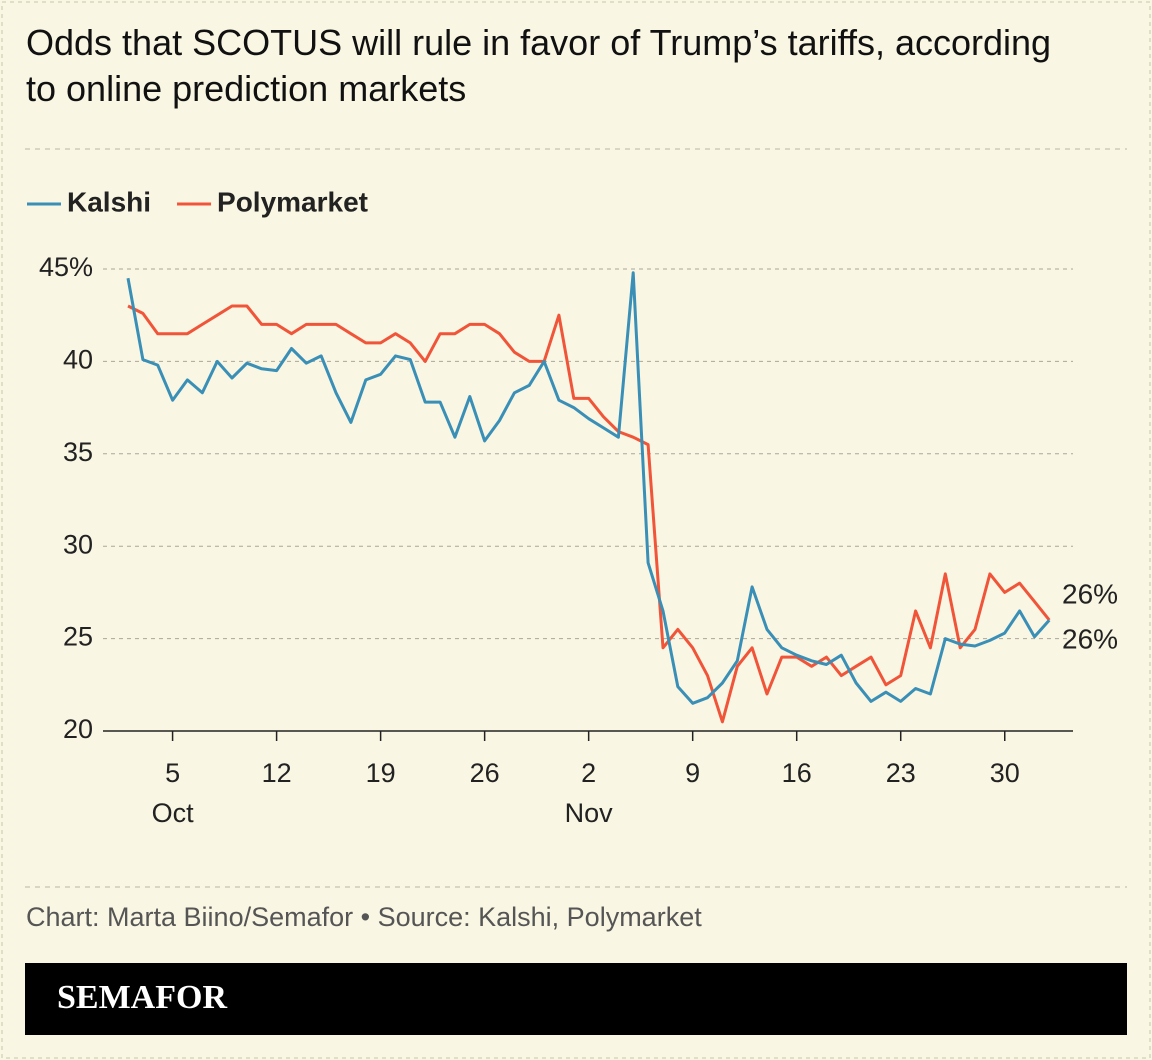 This screenshot has height=1060, width=1152. Describe the element at coordinates (588, 773) in the screenshot. I see `x-tick-label: 2` at that location.